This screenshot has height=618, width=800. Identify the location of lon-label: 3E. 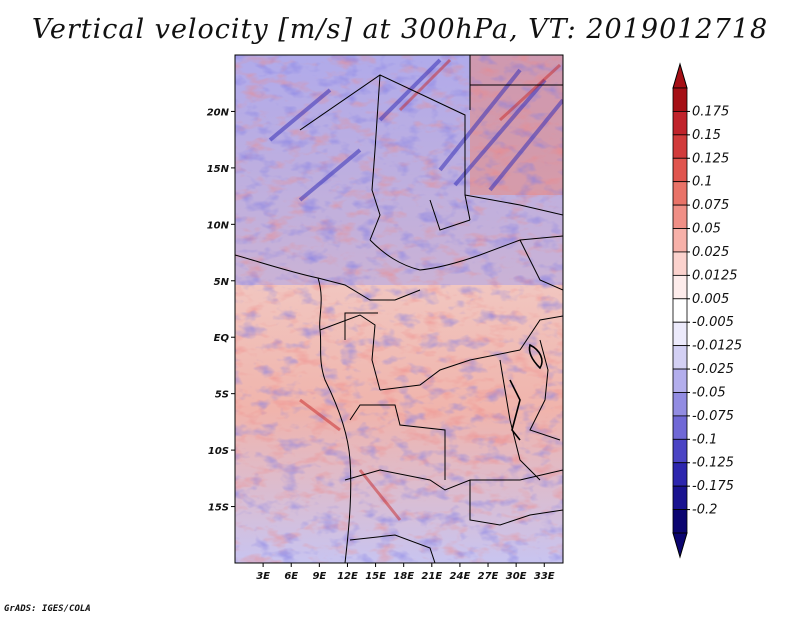
(263, 576).